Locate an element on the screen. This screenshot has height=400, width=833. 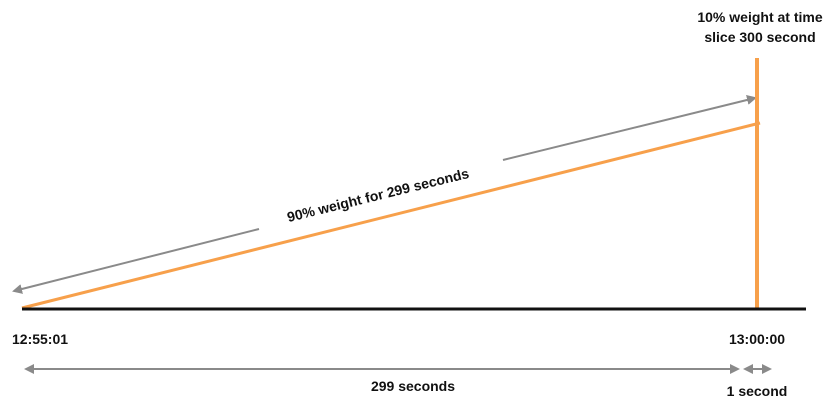
diagonal-note: 90% weight for 299 seconds is located at coordinates (377, 195).